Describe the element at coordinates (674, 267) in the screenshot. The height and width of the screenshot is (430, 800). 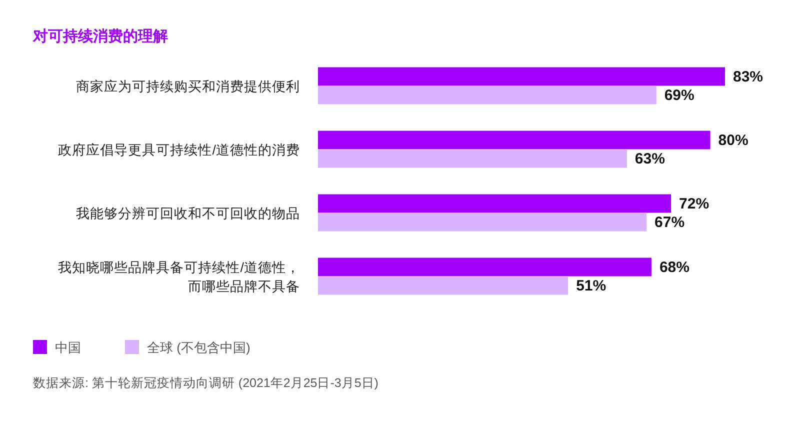
I see `data-label: 68%` at that location.